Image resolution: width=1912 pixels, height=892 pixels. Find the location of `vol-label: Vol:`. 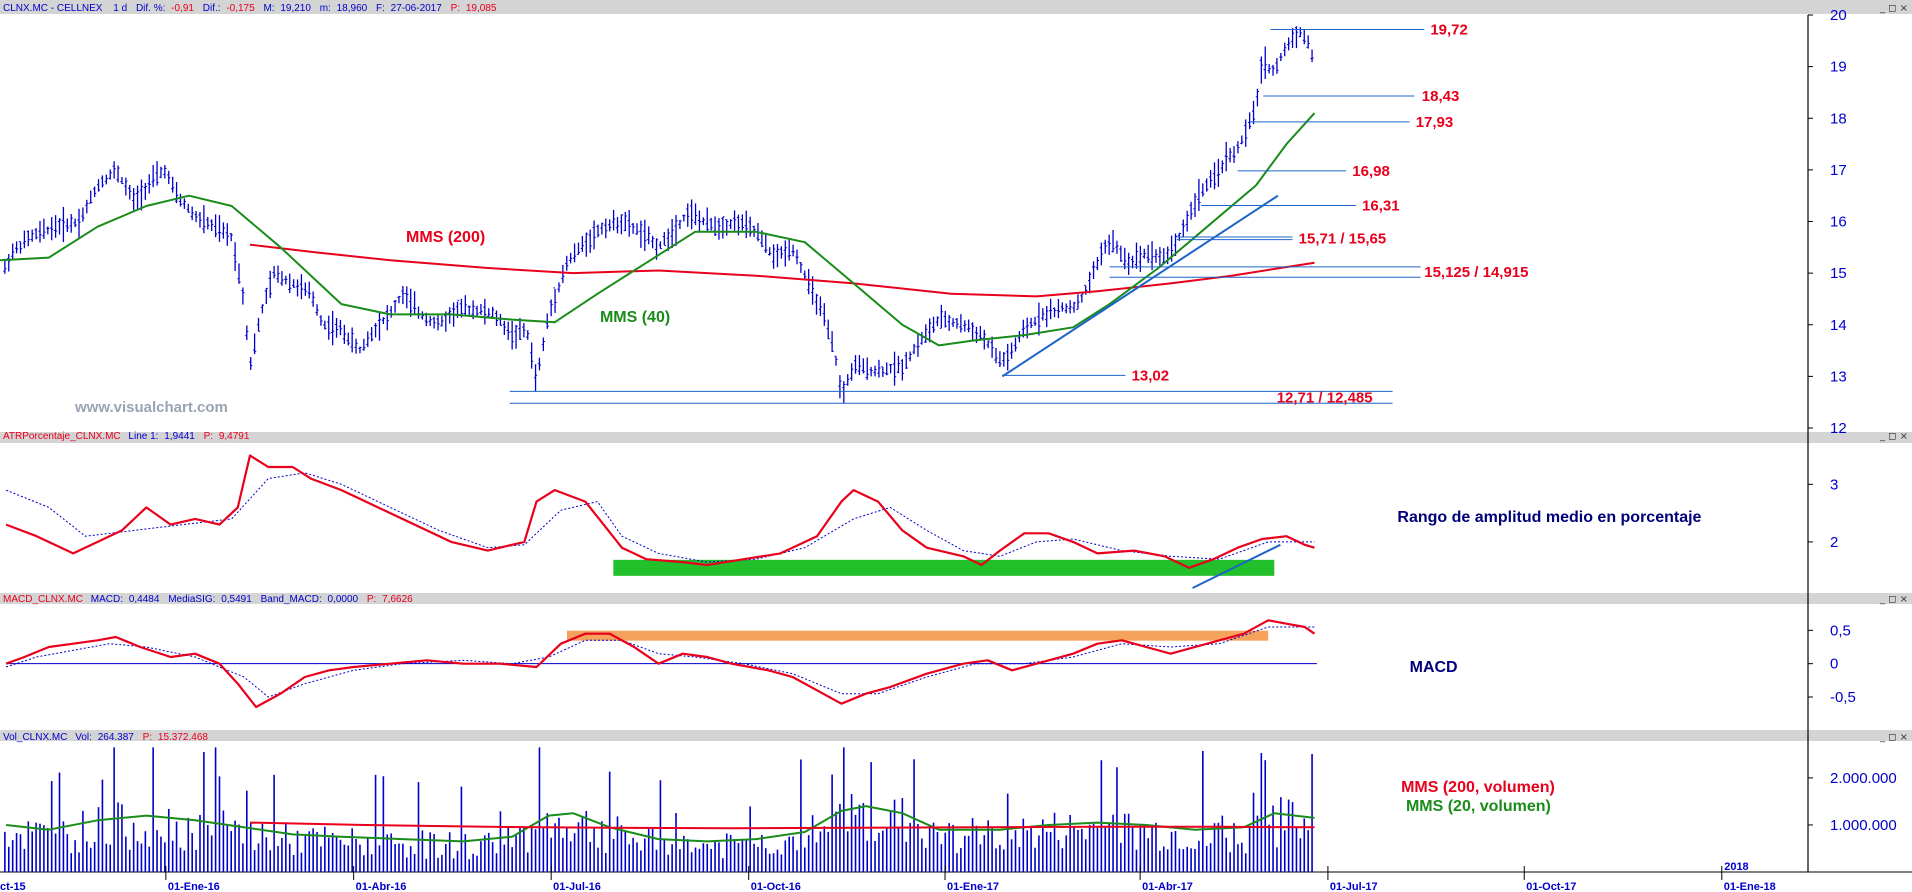

vol-label: Vol: is located at coordinates (83, 737).